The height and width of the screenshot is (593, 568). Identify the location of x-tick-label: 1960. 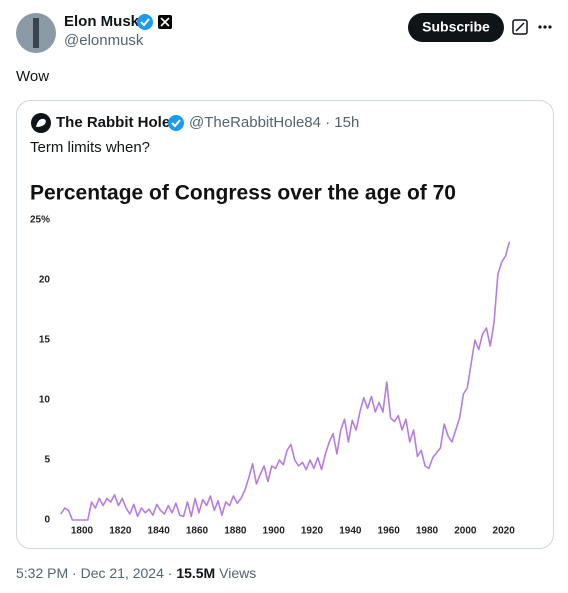
(389, 531).